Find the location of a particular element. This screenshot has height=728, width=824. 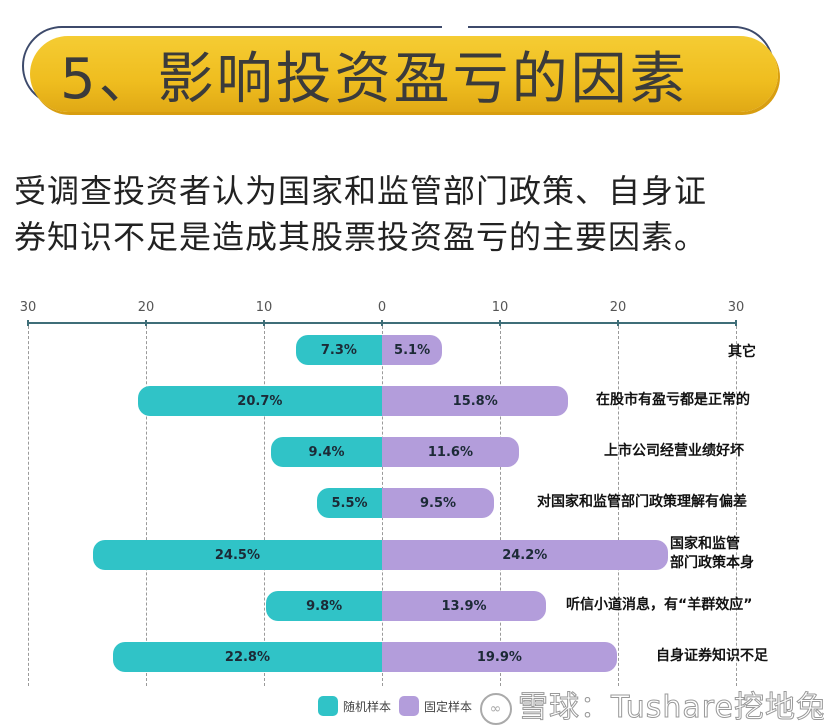

page-title: 5、影响投资盈亏的因素 is located at coordinates (374, 79).